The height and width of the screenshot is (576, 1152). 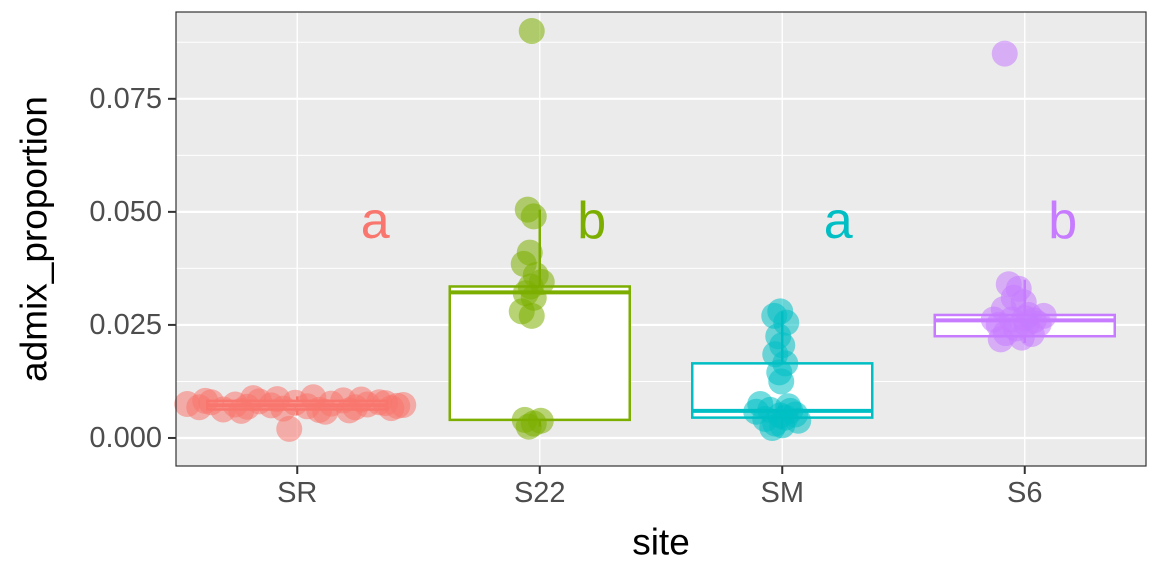 What do you see at coordinates (783, 493) in the screenshot?
I see `x-tick-label: SM` at bounding box center [783, 493].